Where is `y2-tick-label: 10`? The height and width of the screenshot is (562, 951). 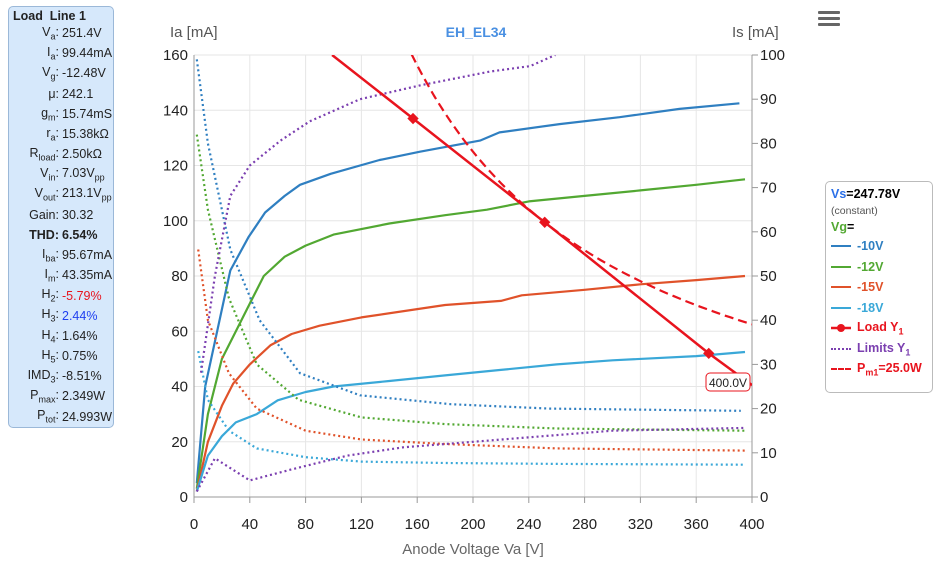 y2-tick-label: 10 is located at coordinates (768, 453).